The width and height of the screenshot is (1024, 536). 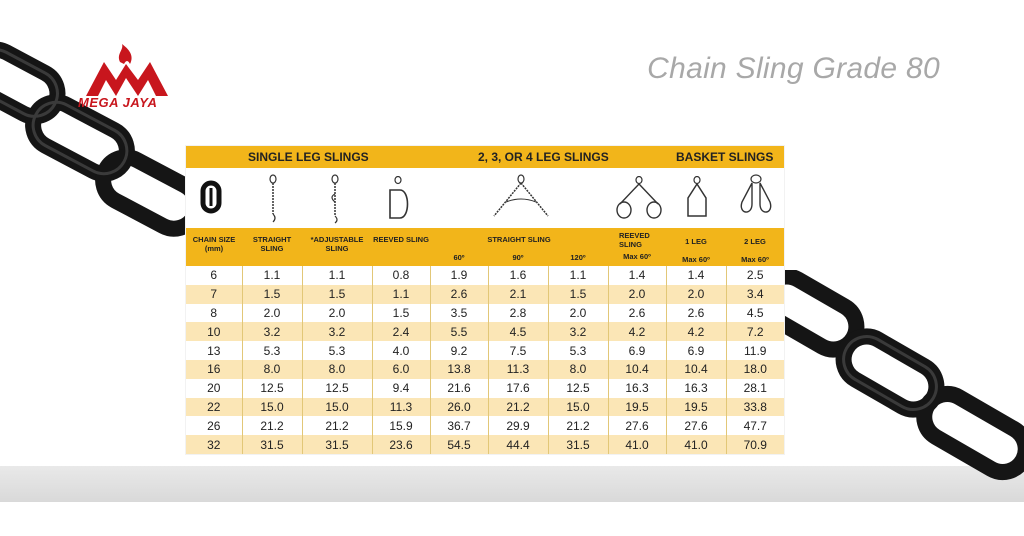 I want to click on wll-cell: 9.4, so click(x=401, y=388).